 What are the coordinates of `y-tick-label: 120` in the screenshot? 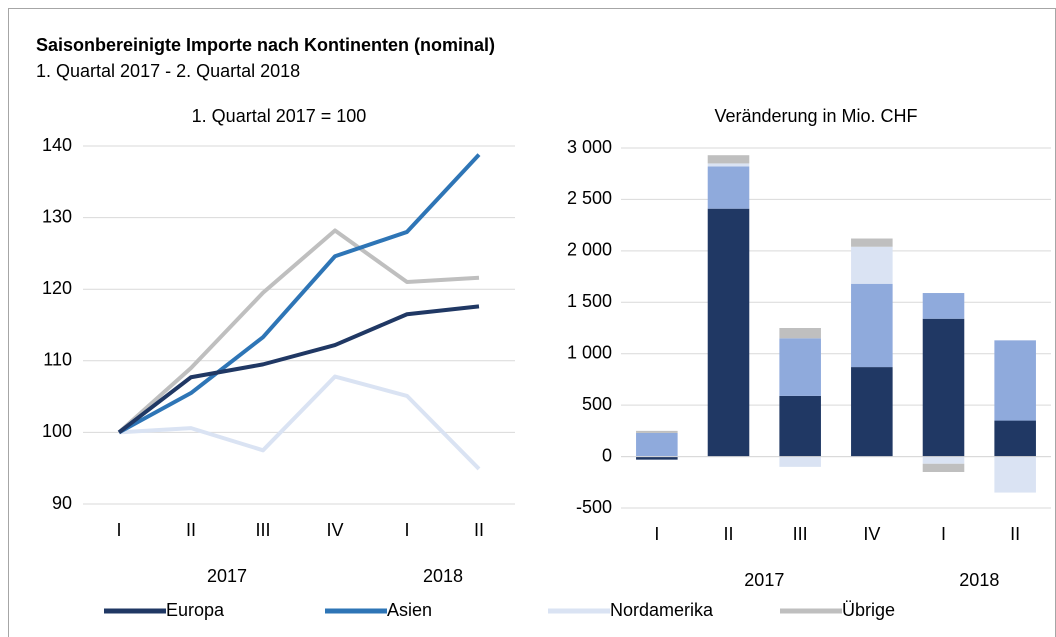 It's located at (57, 288).